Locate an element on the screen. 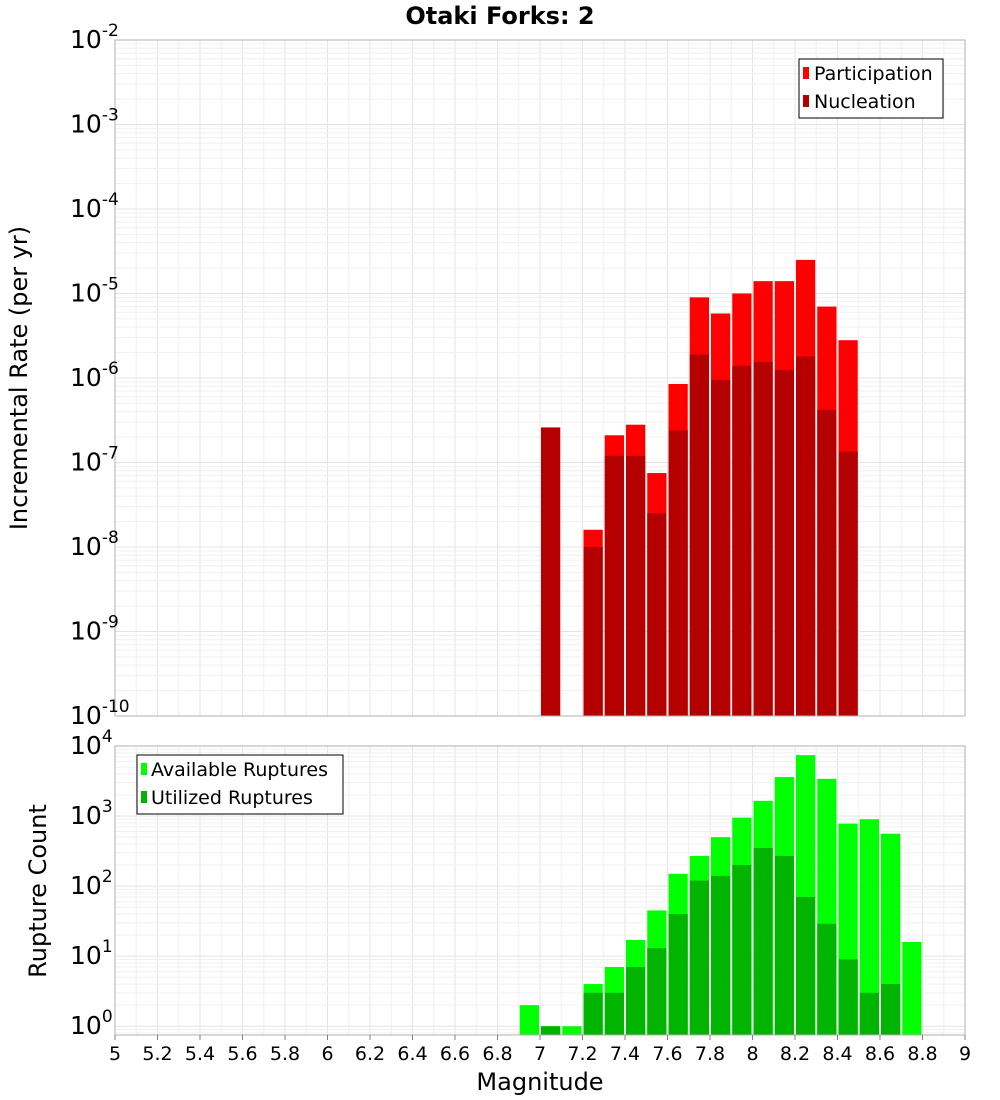 This screenshot has height=1100, width=1000. x-tick-label: 6.6 is located at coordinates (455, 1054).